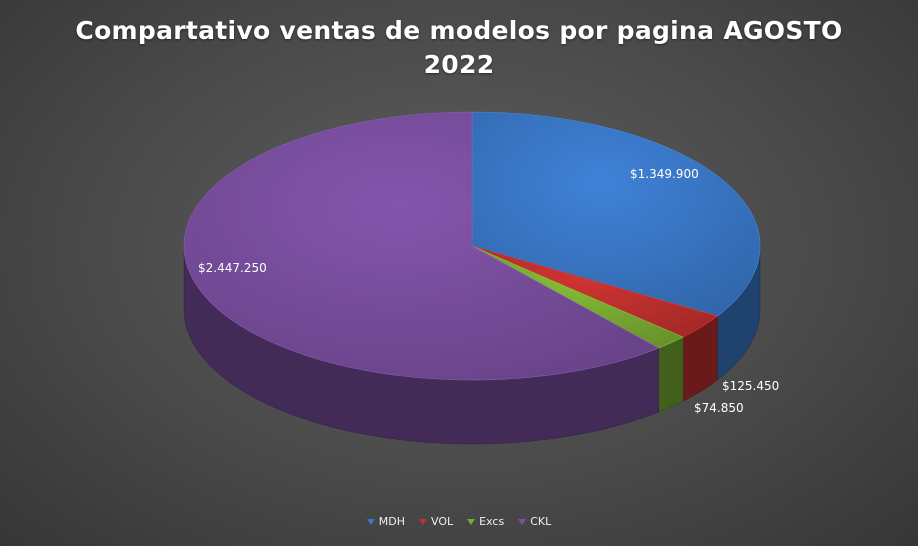  I want to click on pie-side-excs, so click(671, 374).